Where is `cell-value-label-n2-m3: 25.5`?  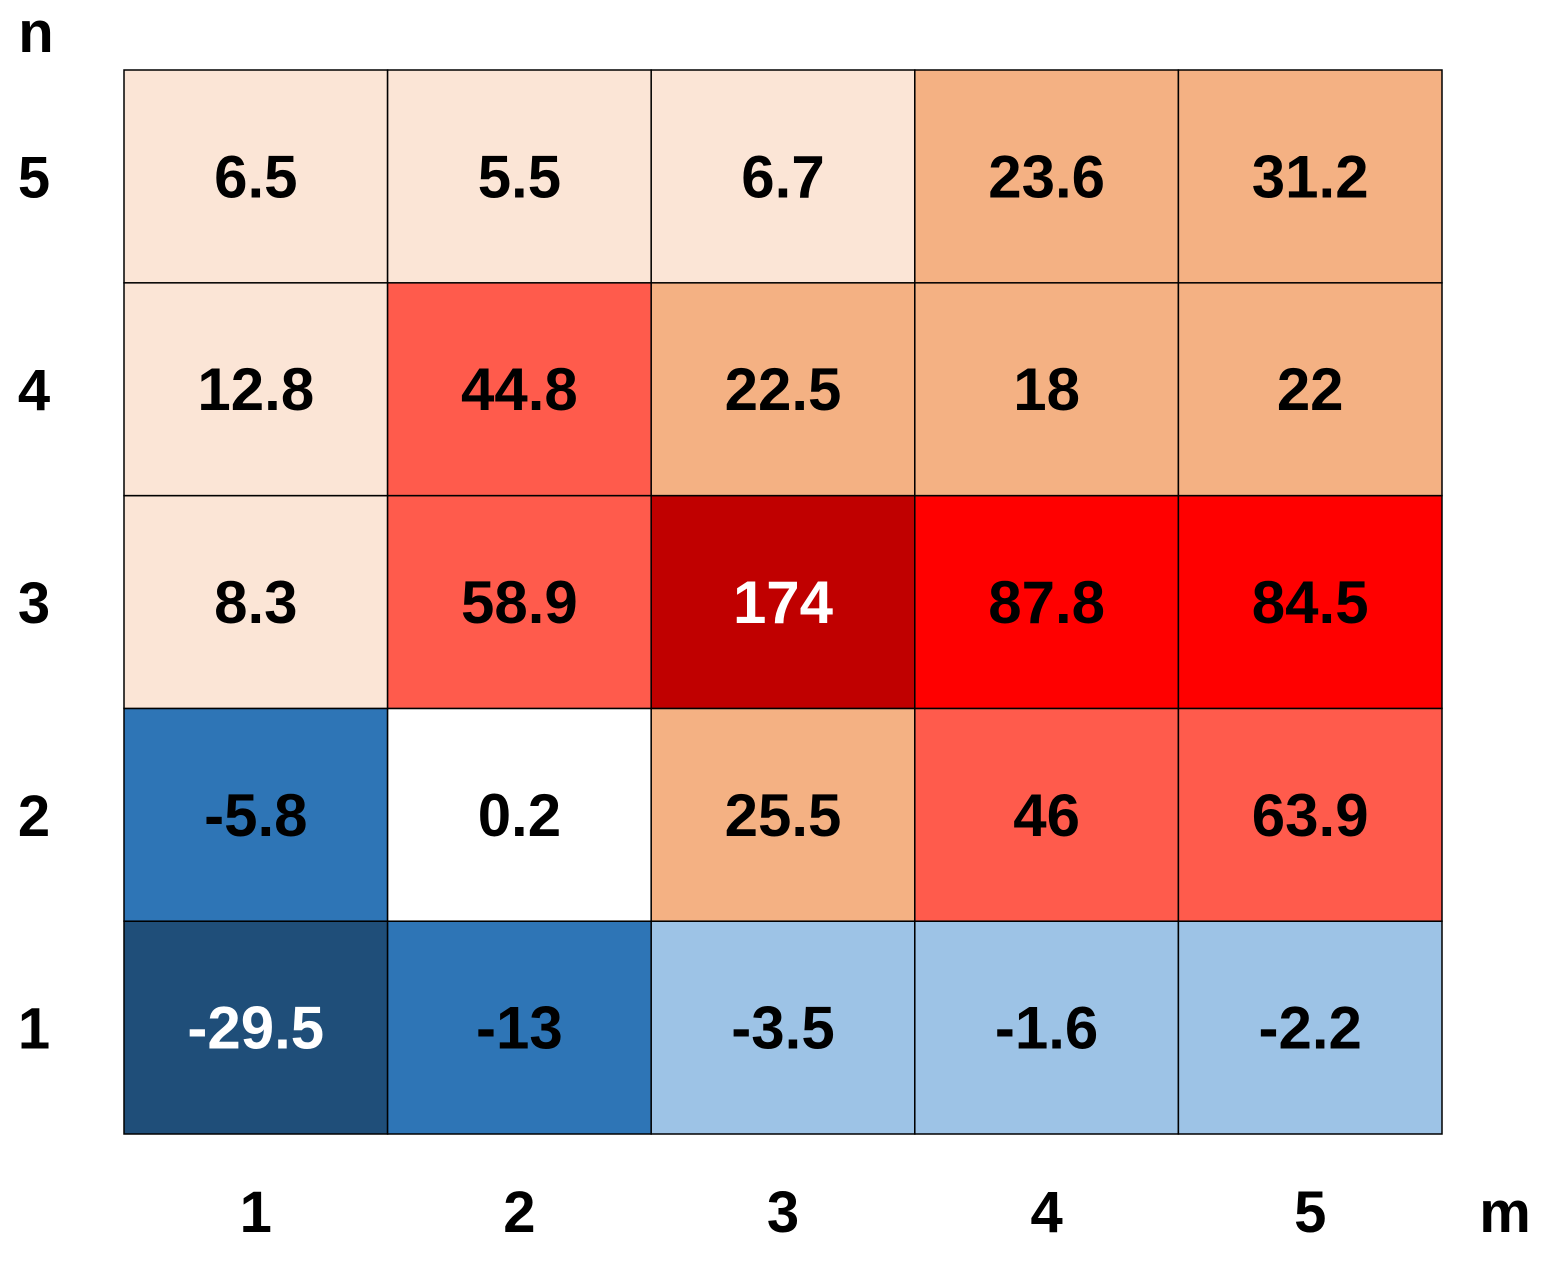 cell-value-label-n2-m3: 25.5 is located at coordinates (783, 815).